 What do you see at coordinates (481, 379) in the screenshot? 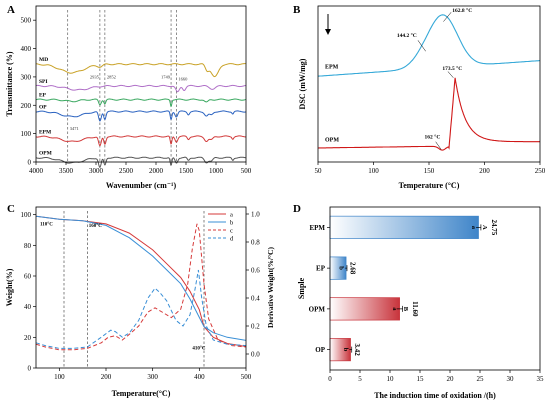
I see `bar-xtick-label: 25` at bounding box center [481, 379].